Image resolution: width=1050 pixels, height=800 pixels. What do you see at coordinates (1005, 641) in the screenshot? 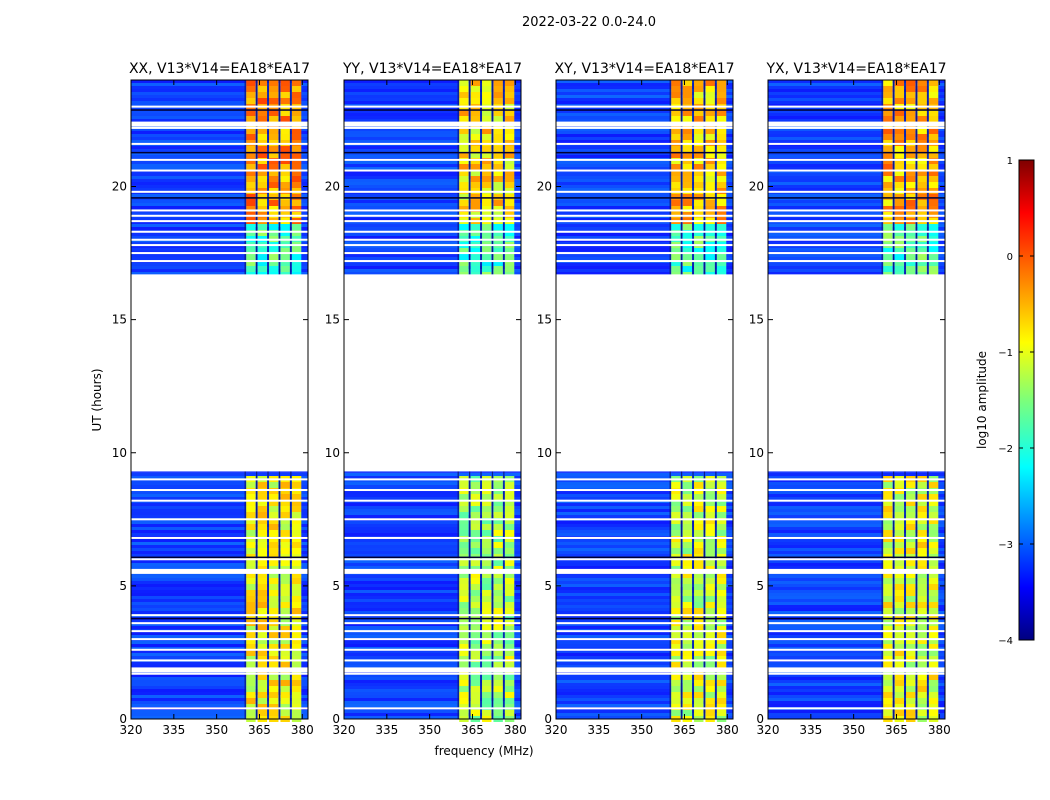
I see `colorbar-tick-label: −4` at bounding box center [1005, 641].